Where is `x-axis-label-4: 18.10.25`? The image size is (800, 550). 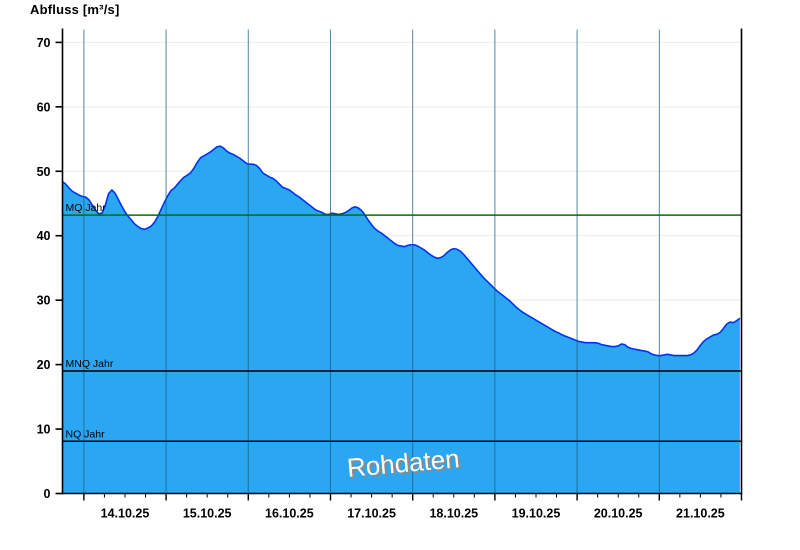
x-axis-label-4: 18.10.25 is located at coordinates (453, 514).